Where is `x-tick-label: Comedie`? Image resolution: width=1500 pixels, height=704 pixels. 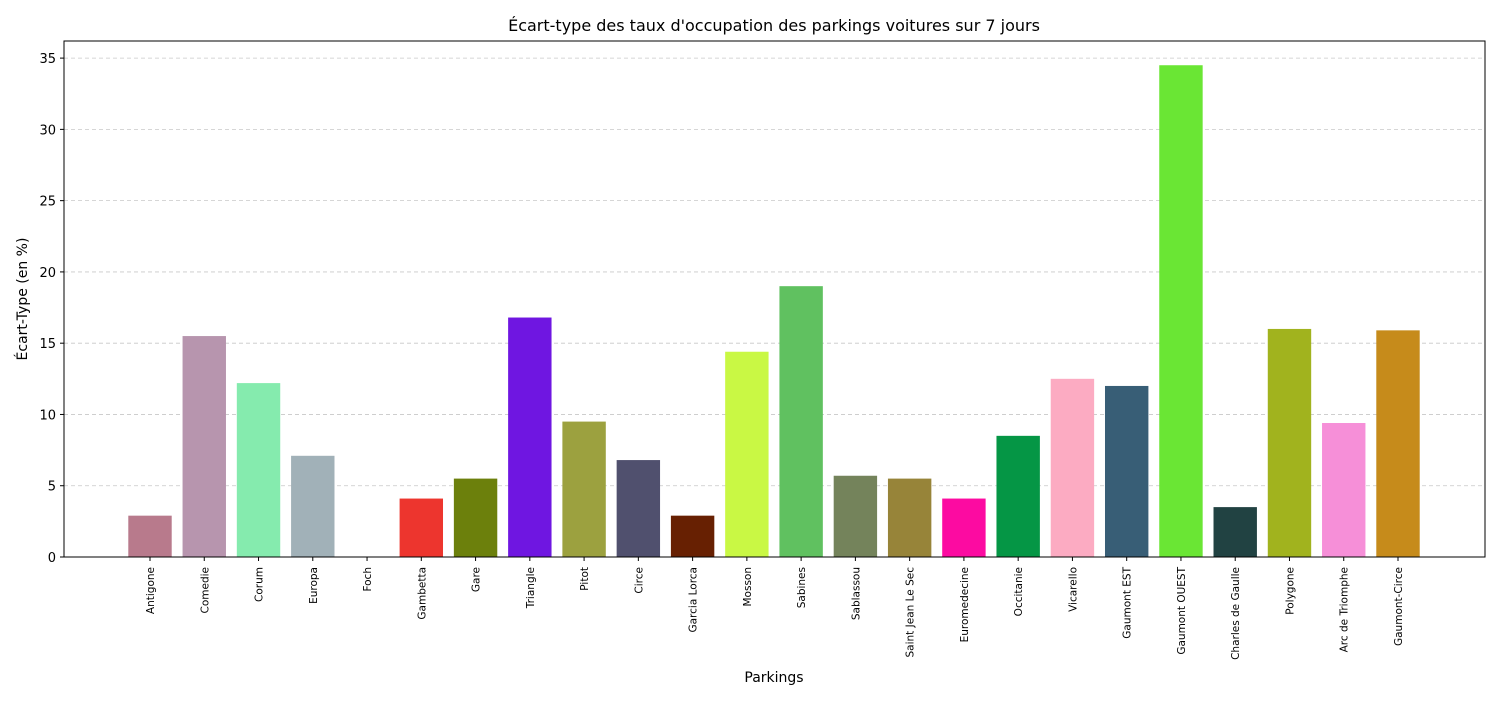 x-tick-label: Comedie is located at coordinates (205, 590).